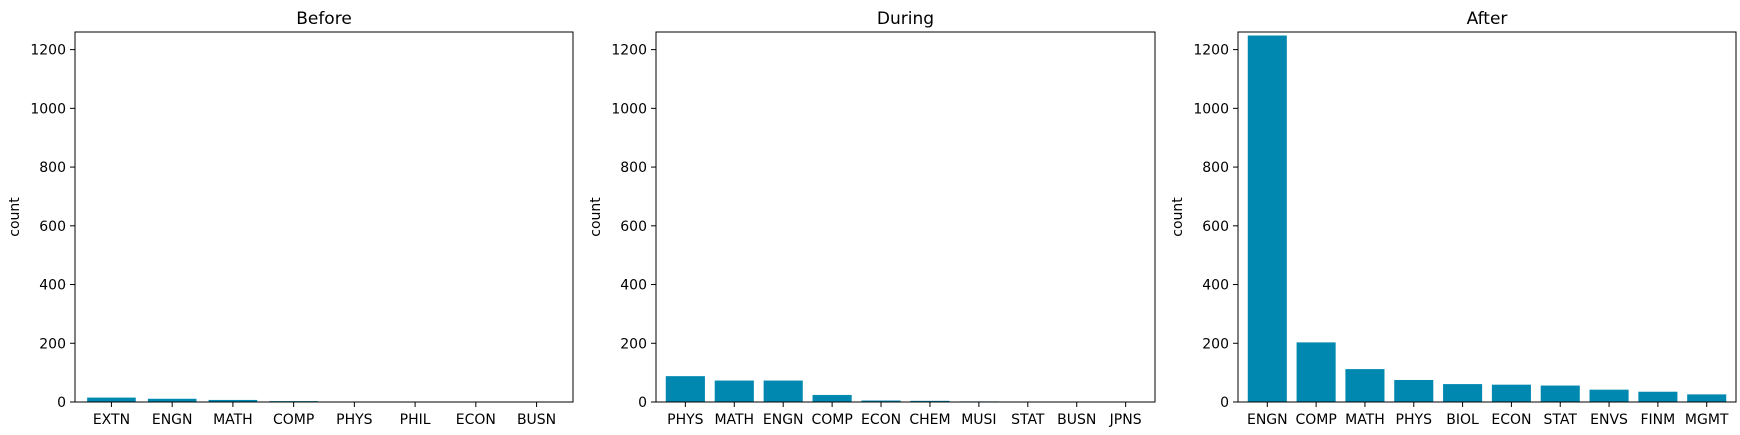 This screenshot has height=435, width=1740. I want to click on chart-title: After, so click(1487, 19).